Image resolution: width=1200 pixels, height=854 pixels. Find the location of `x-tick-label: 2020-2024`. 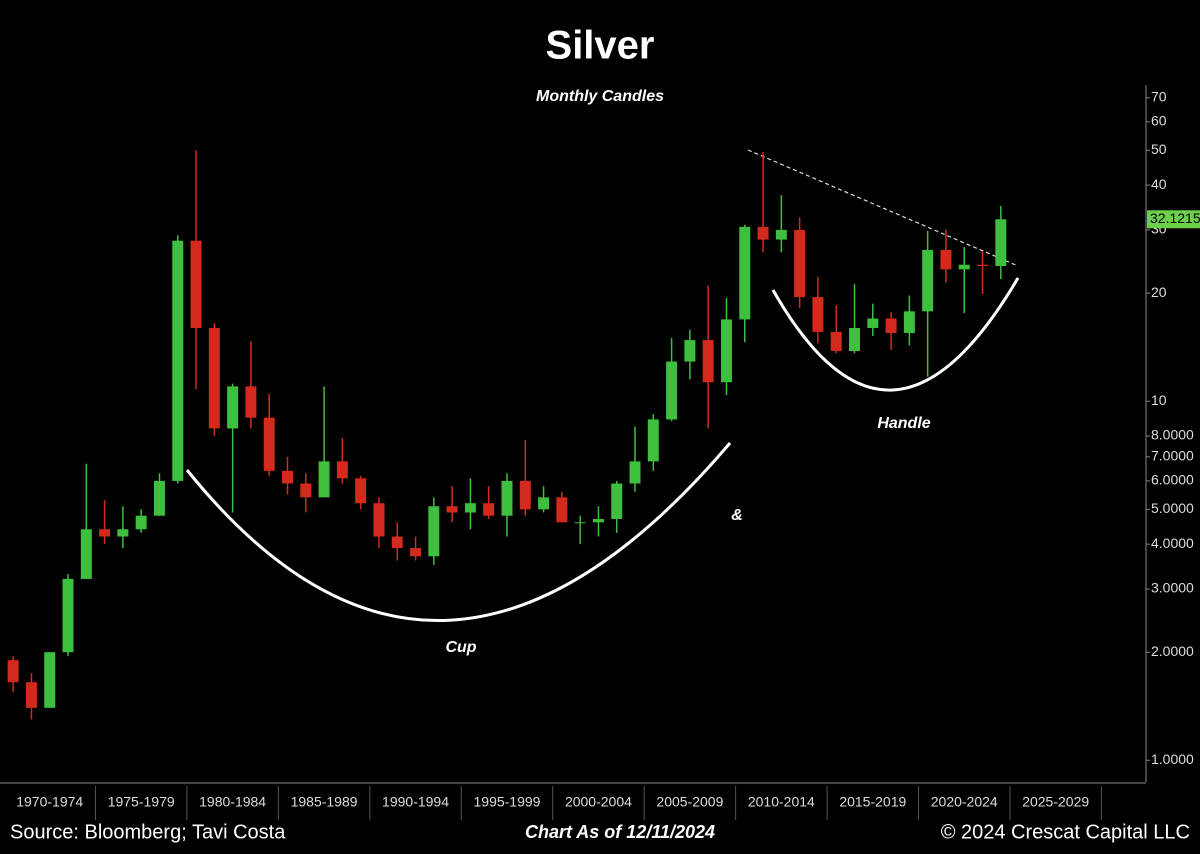

x-tick-label: 2020-2024 is located at coordinates (964, 802).